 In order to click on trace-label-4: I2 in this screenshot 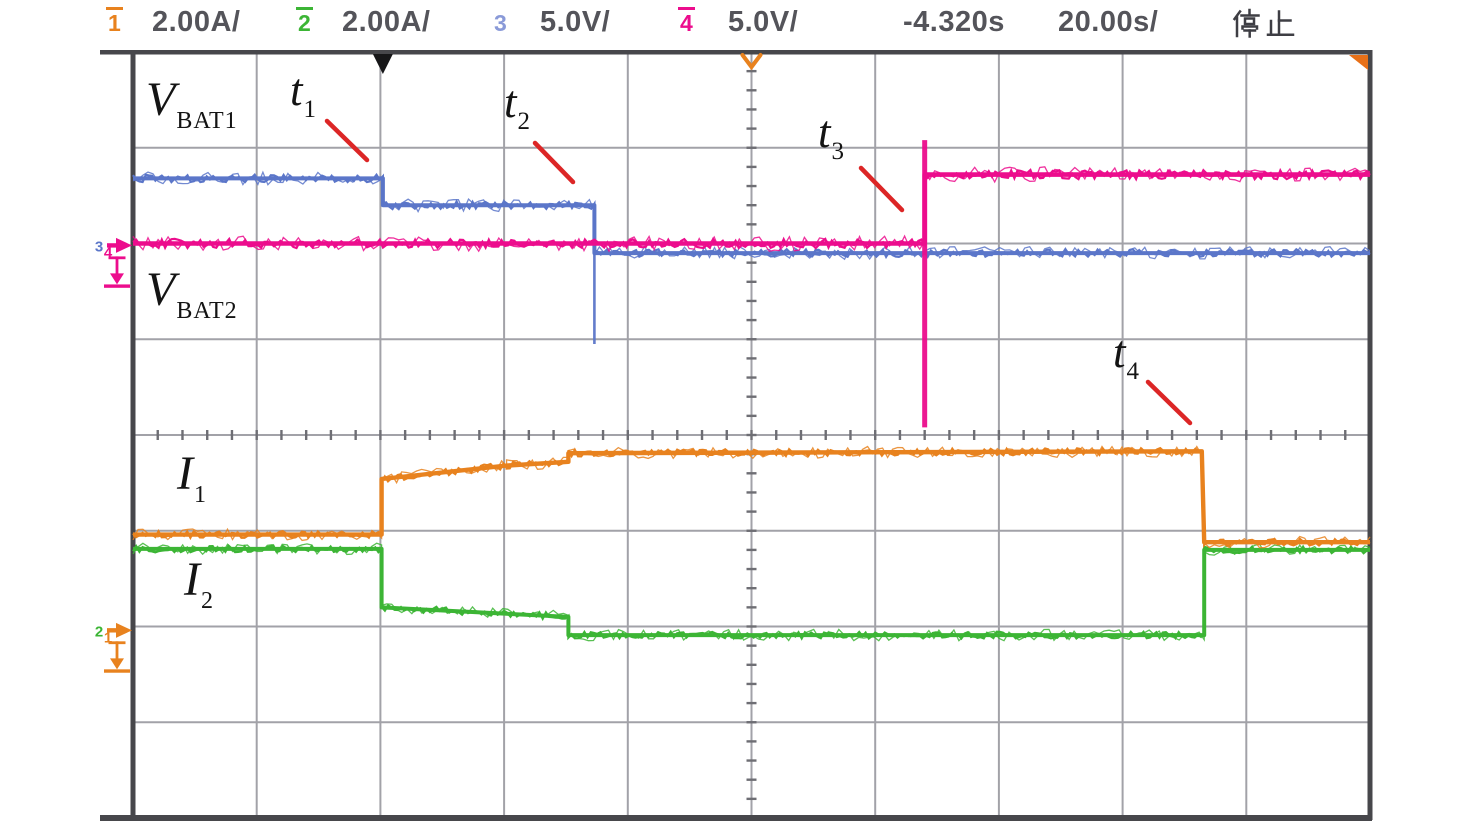, I will do `click(199, 584)`.